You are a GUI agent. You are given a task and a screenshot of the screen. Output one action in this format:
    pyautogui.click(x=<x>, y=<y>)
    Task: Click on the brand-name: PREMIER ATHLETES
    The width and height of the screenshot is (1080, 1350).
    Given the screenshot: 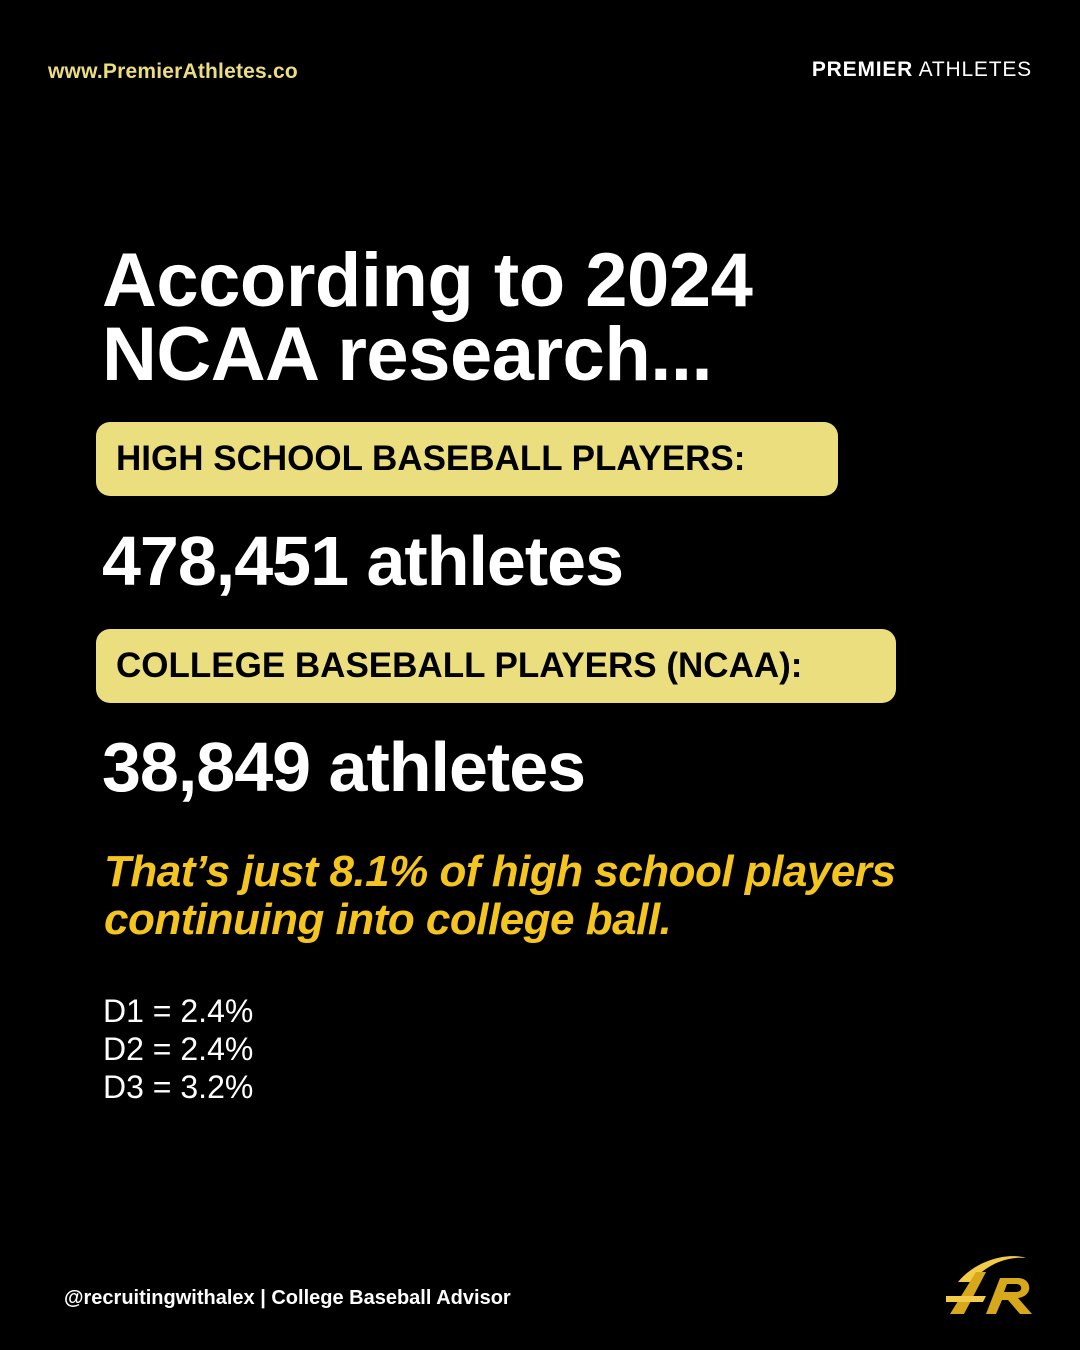 What is the action you would take?
    pyautogui.click(x=922, y=70)
    